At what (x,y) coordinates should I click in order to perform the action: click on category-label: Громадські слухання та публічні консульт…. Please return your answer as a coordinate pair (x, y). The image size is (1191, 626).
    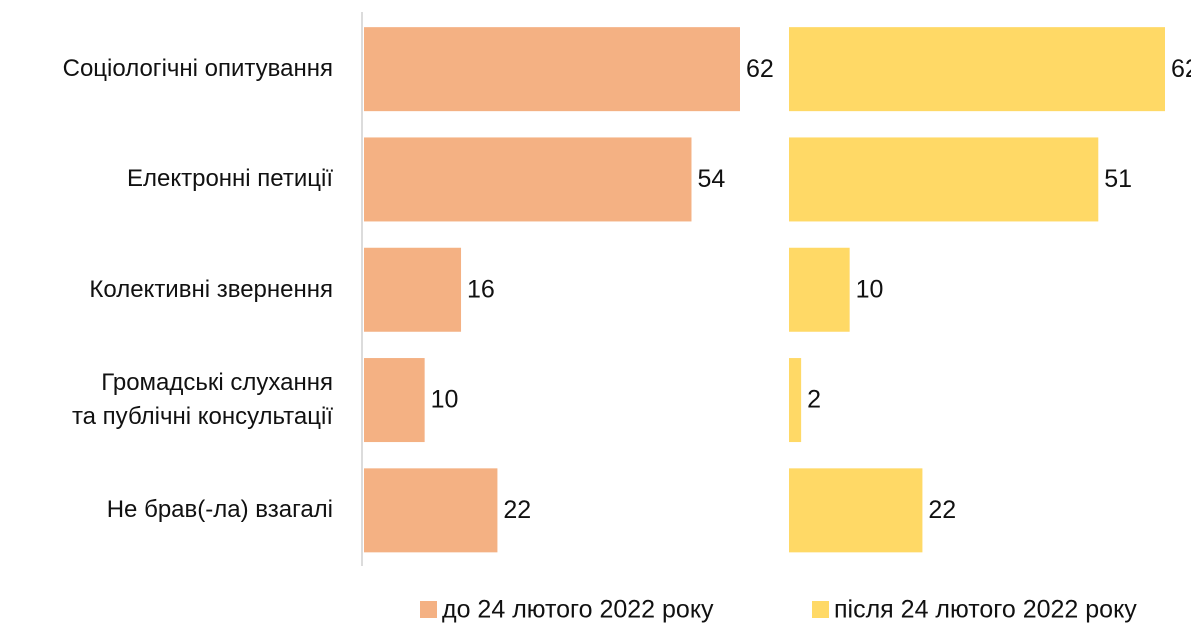
    Looking at the image, I should click on (202, 400).